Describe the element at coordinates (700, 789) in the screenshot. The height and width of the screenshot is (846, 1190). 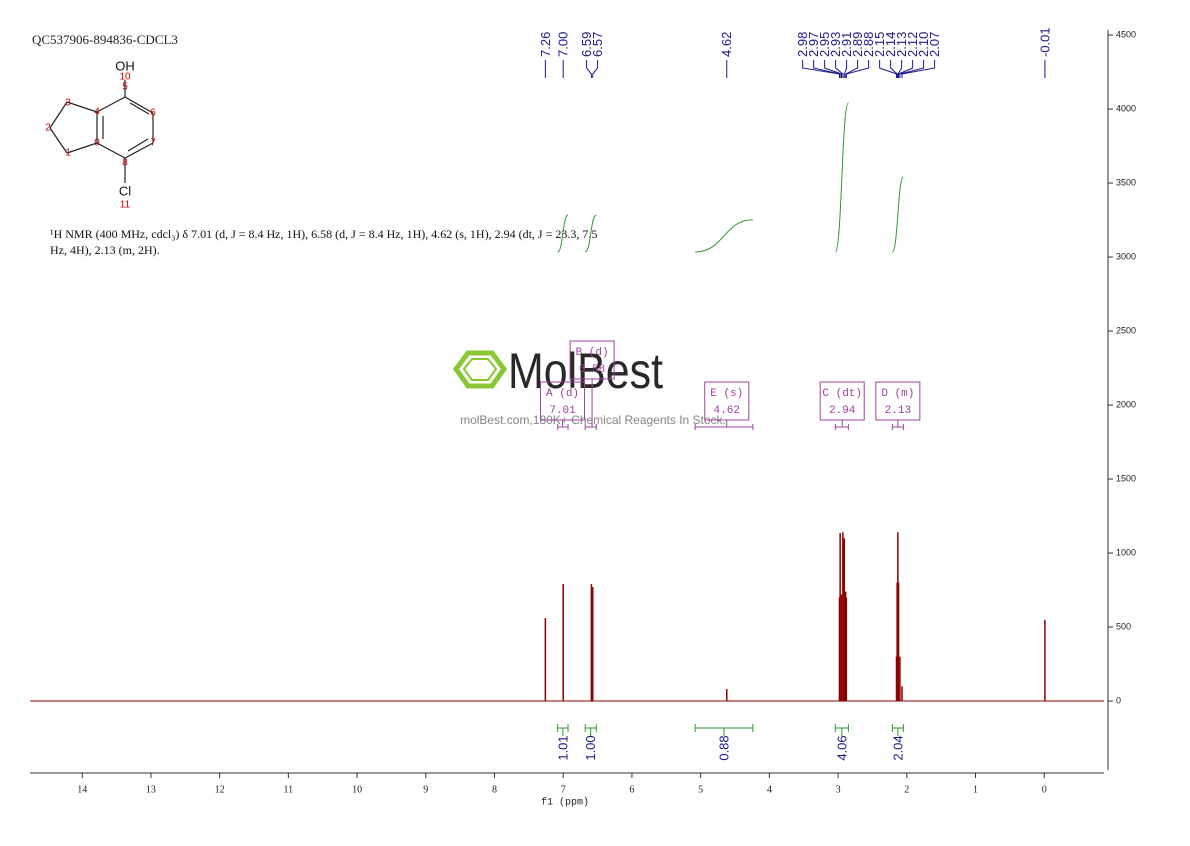
I see `x-tick-label: 5` at that location.